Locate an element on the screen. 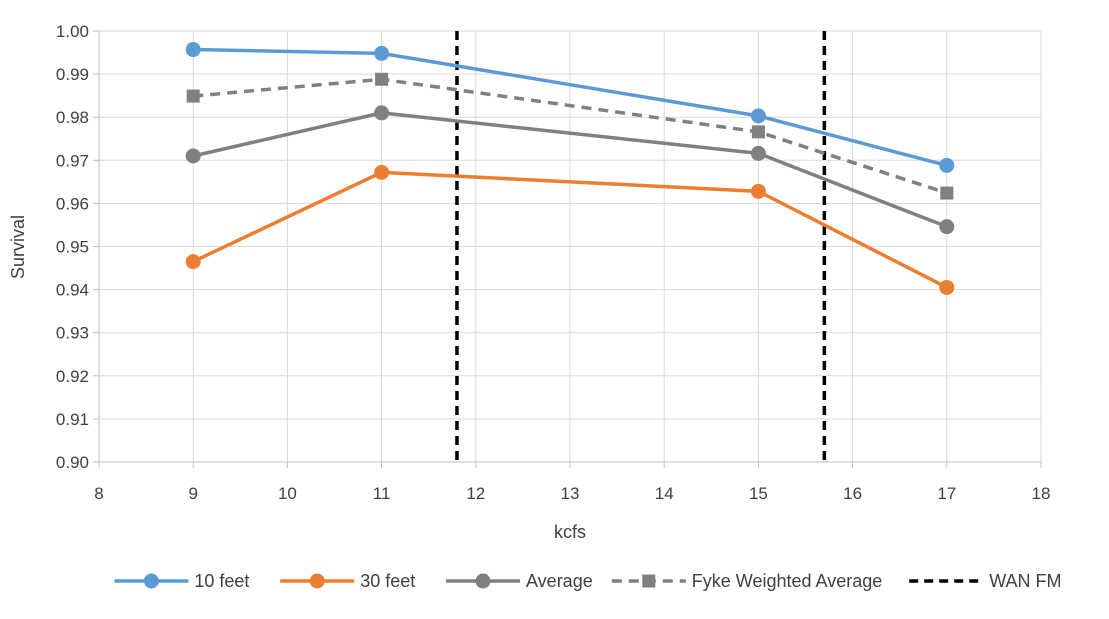 The image size is (1109, 619). x-tick-label: 14 is located at coordinates (664, 493).